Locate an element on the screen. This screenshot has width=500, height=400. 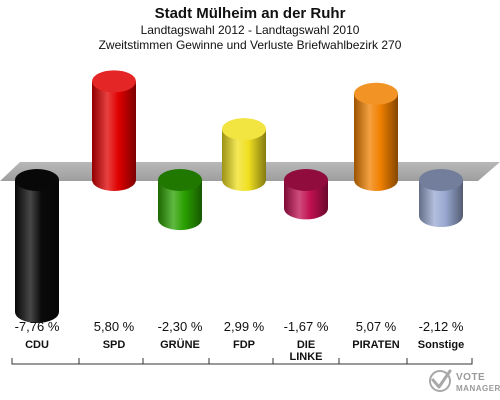
value-label: 2,99 % is located at coordinates (244, 326).